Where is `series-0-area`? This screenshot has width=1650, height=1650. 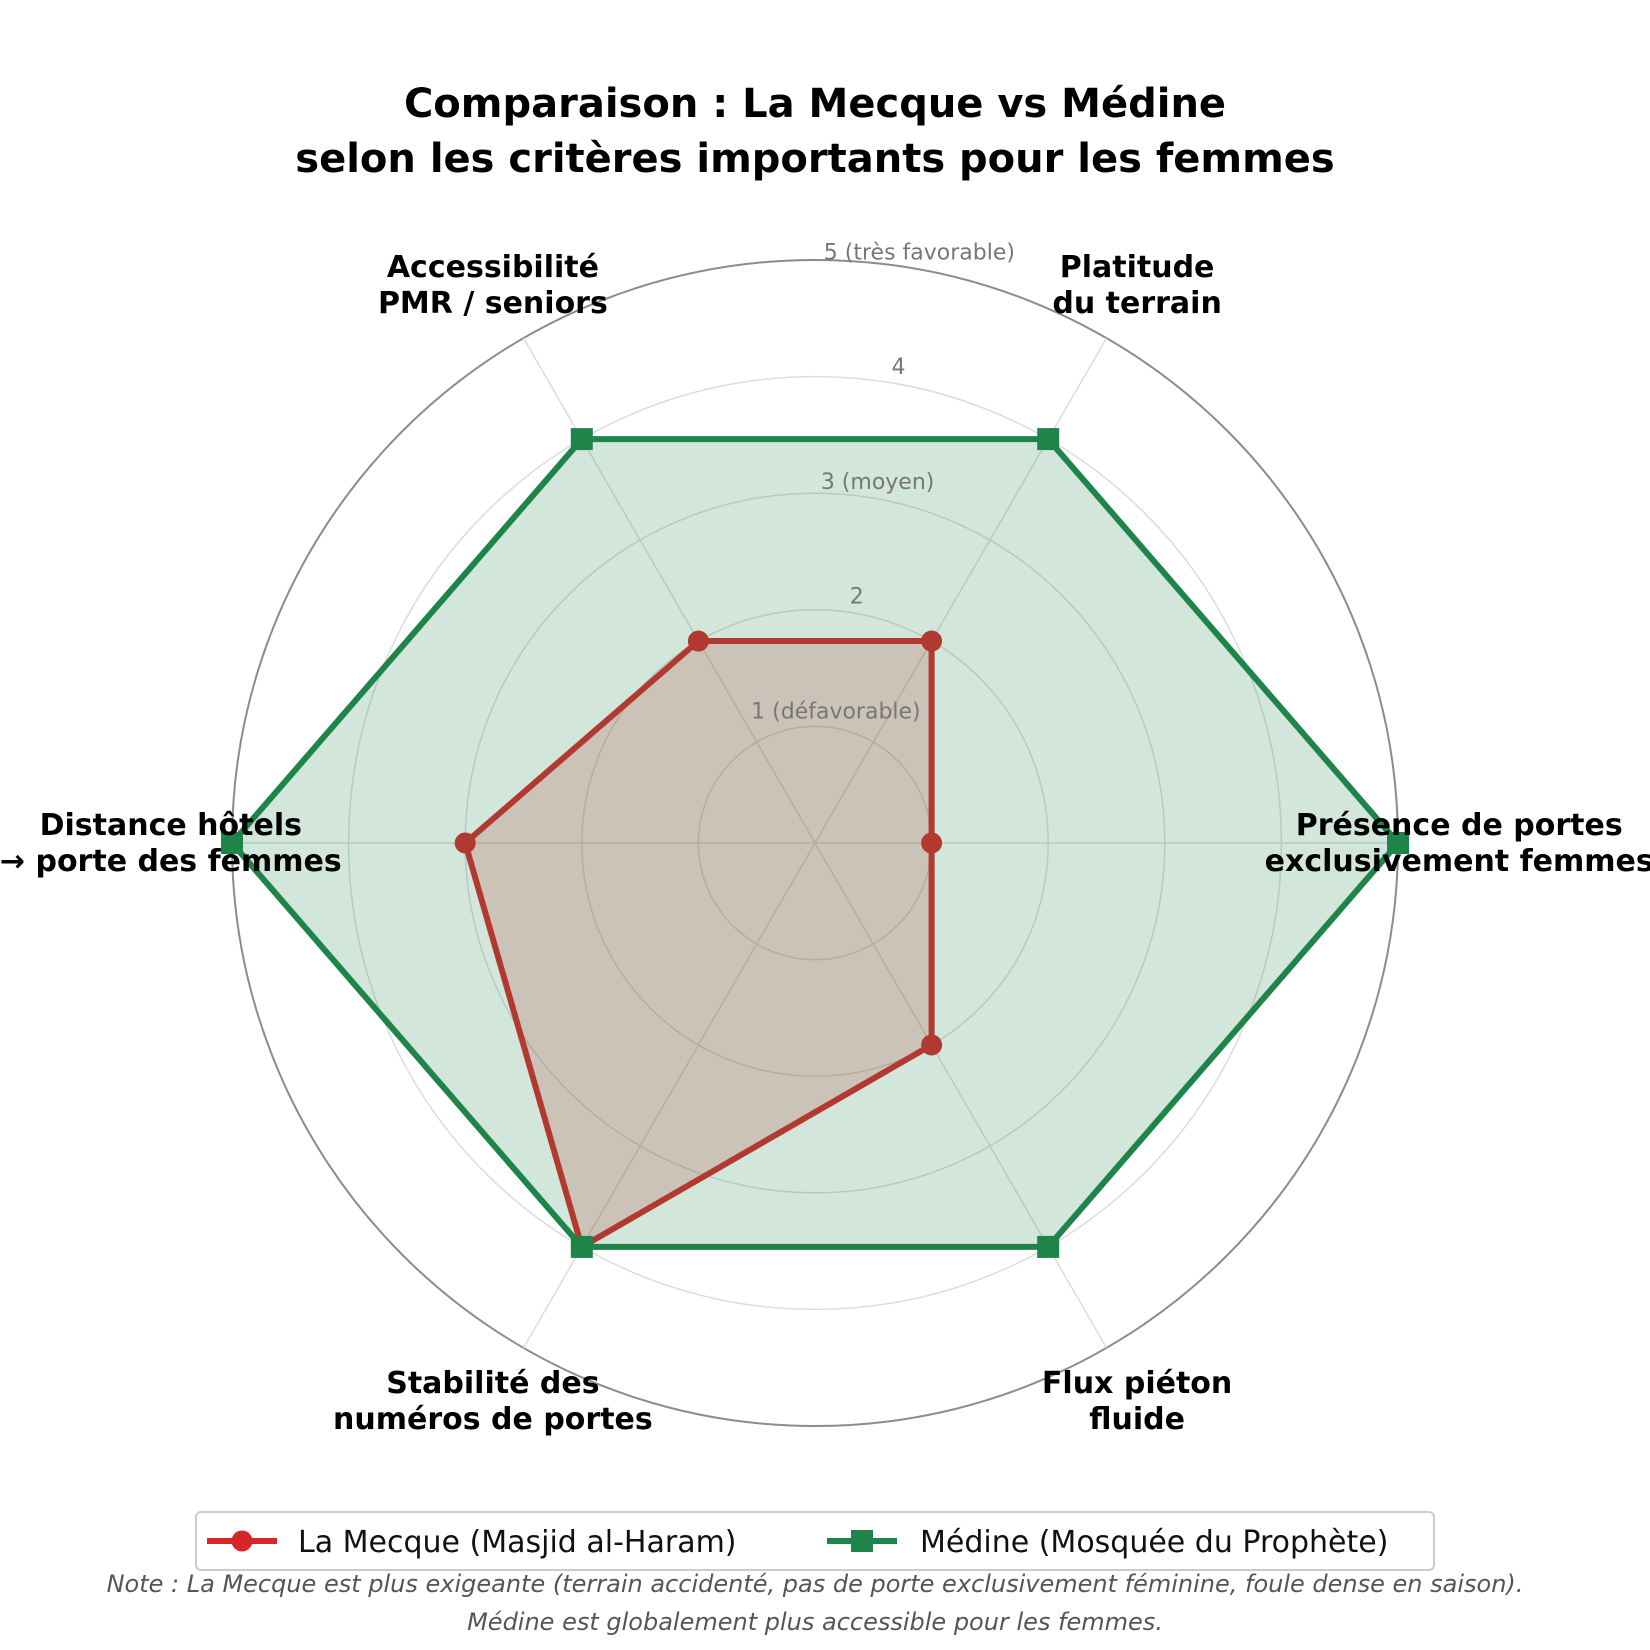
series-0-area is located at coordinates (698, 944).